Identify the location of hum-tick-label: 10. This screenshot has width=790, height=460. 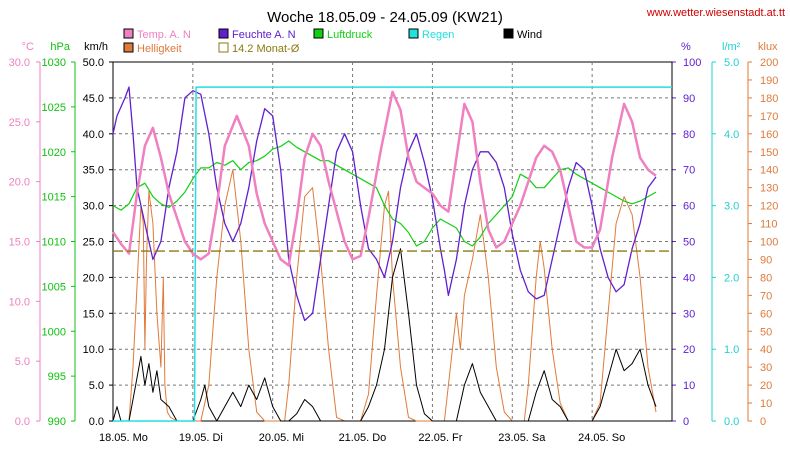
(689, 386).